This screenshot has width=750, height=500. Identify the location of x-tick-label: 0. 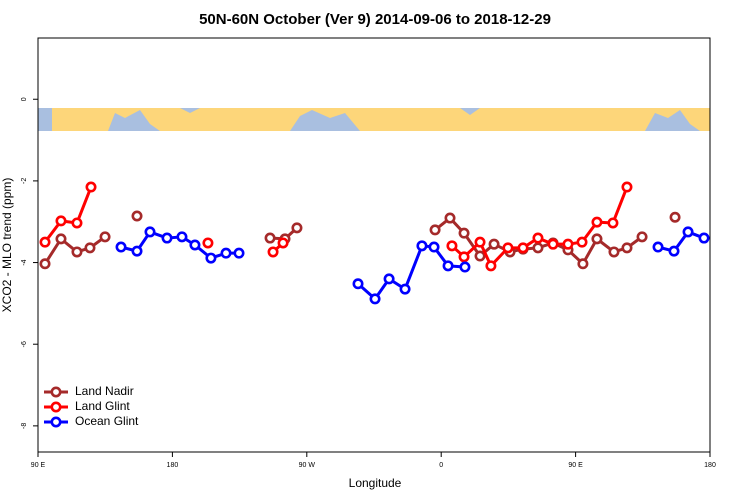
(441, 465).